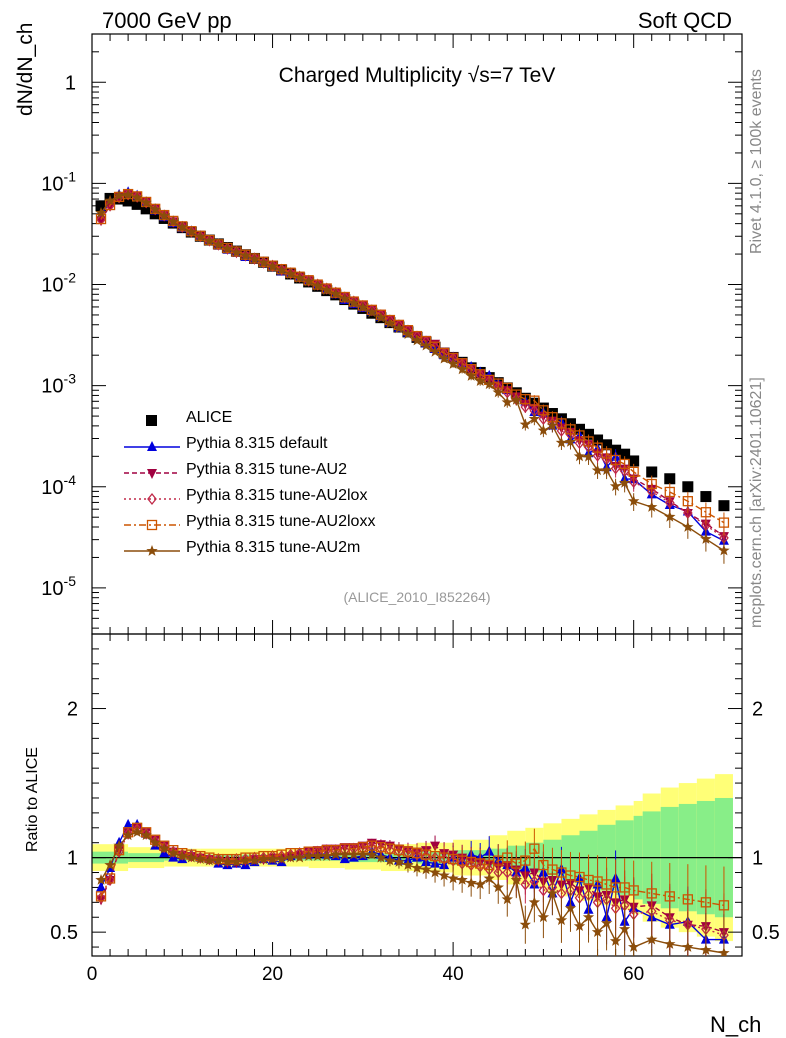  I want to click on triangle-down-icon, so click(152, 474).